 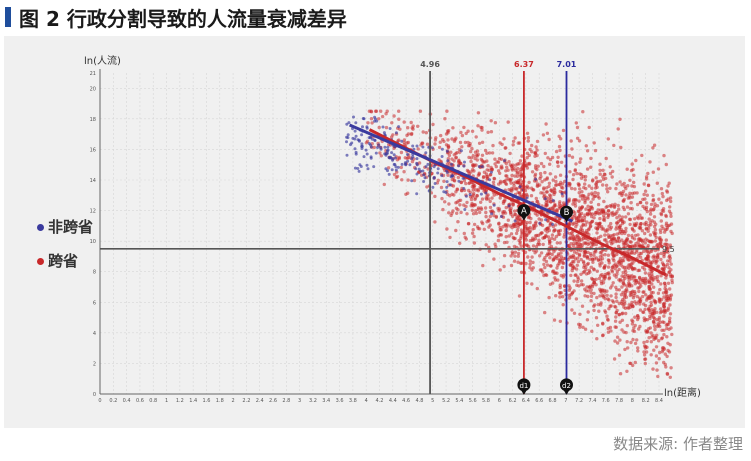 I want to click on x-tick-label: 8.2, so click(x=646, y=401).